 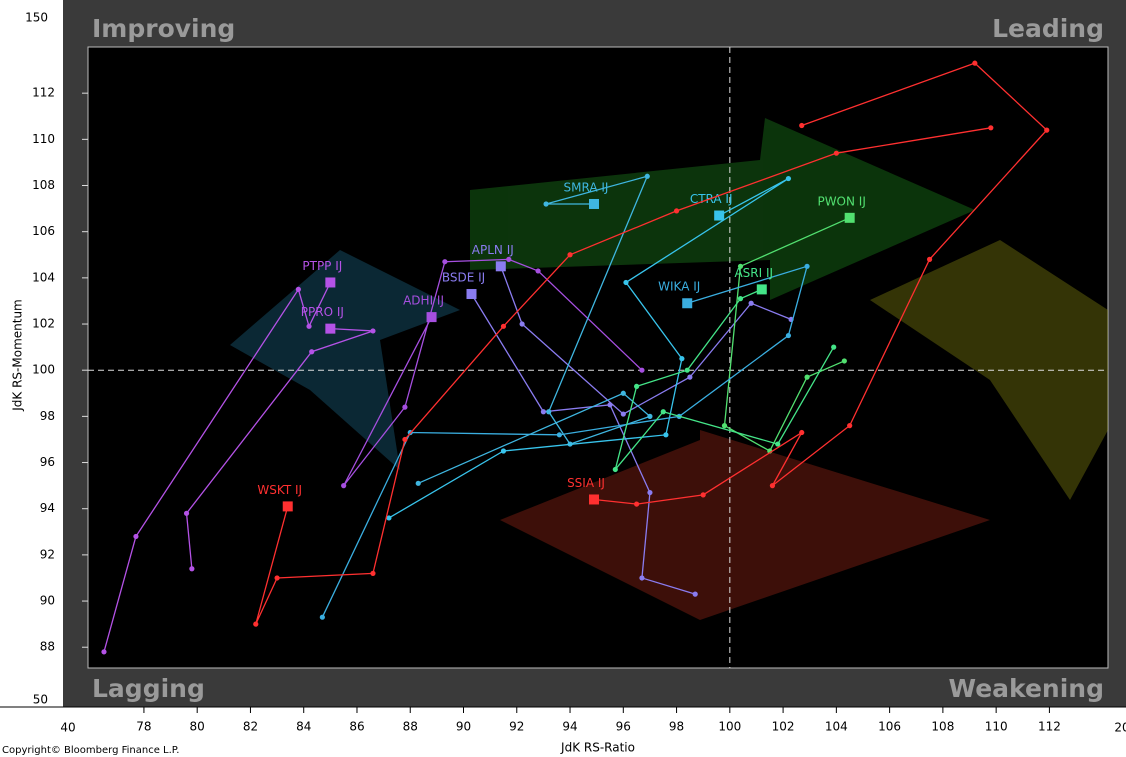 What do you see at coordinates (410, 727) in the screenshot?
I see `x-tick-label: 88` at bounding box center [410, 727].